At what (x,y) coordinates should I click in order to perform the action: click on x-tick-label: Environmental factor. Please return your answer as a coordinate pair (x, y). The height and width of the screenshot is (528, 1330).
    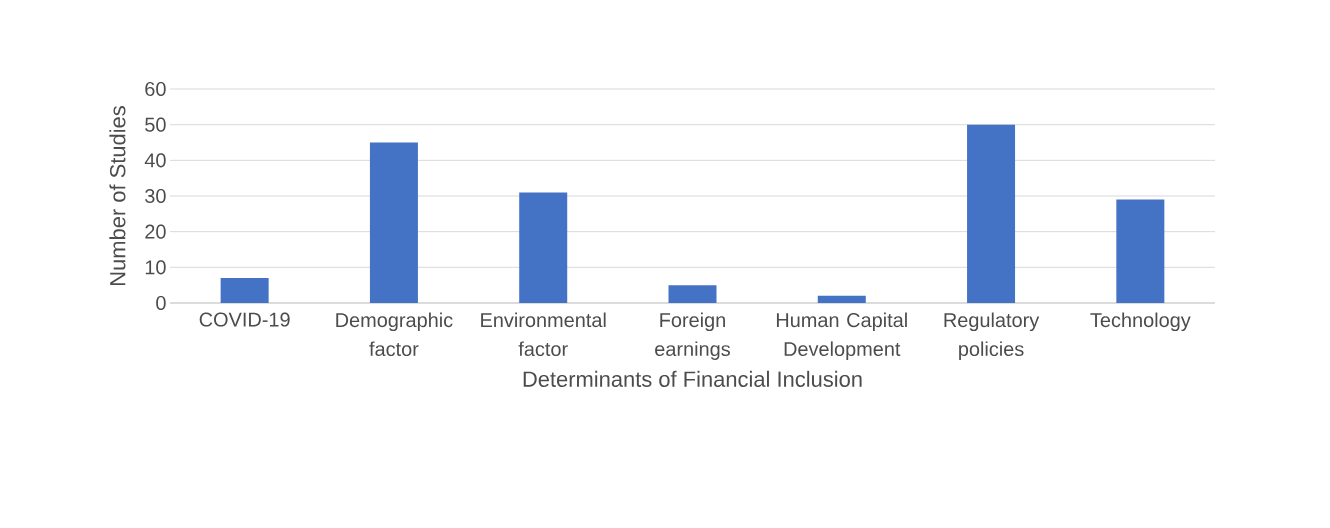
    Looking at the image, I should click on (543, 334).